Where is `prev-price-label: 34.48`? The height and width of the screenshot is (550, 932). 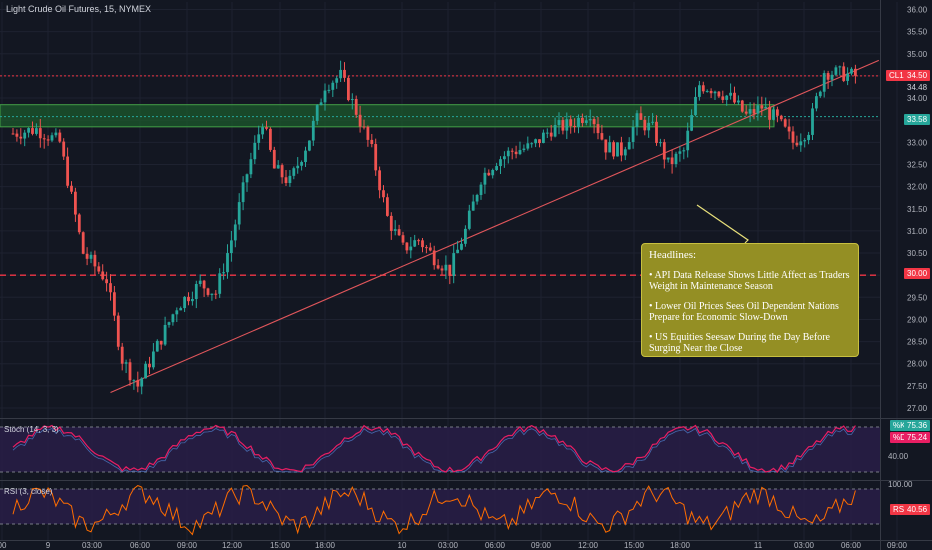 prev-price-label: 34.48 is located at coordinates (917, 87).